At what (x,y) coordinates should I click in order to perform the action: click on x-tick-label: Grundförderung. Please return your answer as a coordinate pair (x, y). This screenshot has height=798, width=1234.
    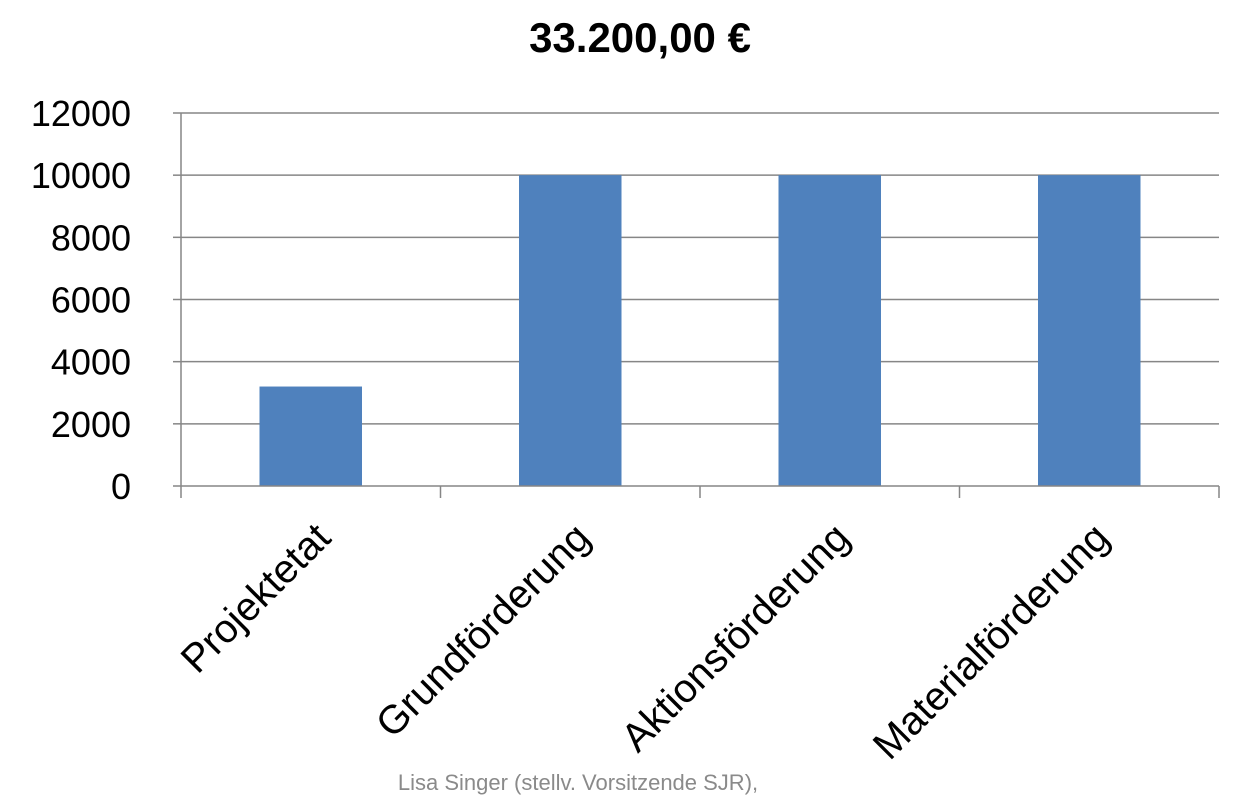
    Looking at the image, I should click on (483, 630).